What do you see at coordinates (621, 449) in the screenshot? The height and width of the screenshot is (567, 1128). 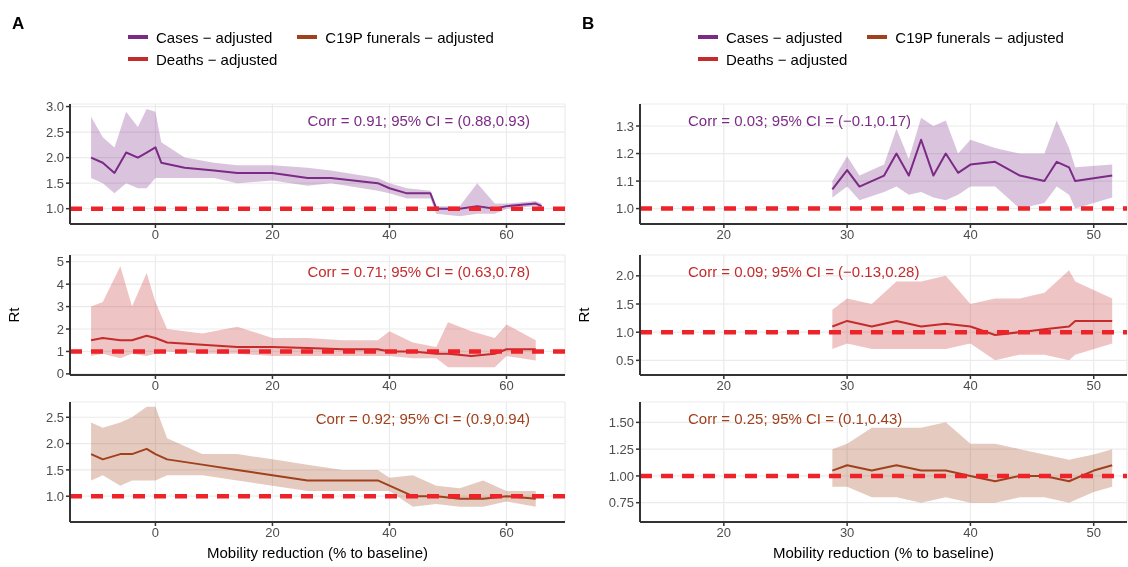 I see `y-tick-label: 1.25` at bounding box center [621, 449].